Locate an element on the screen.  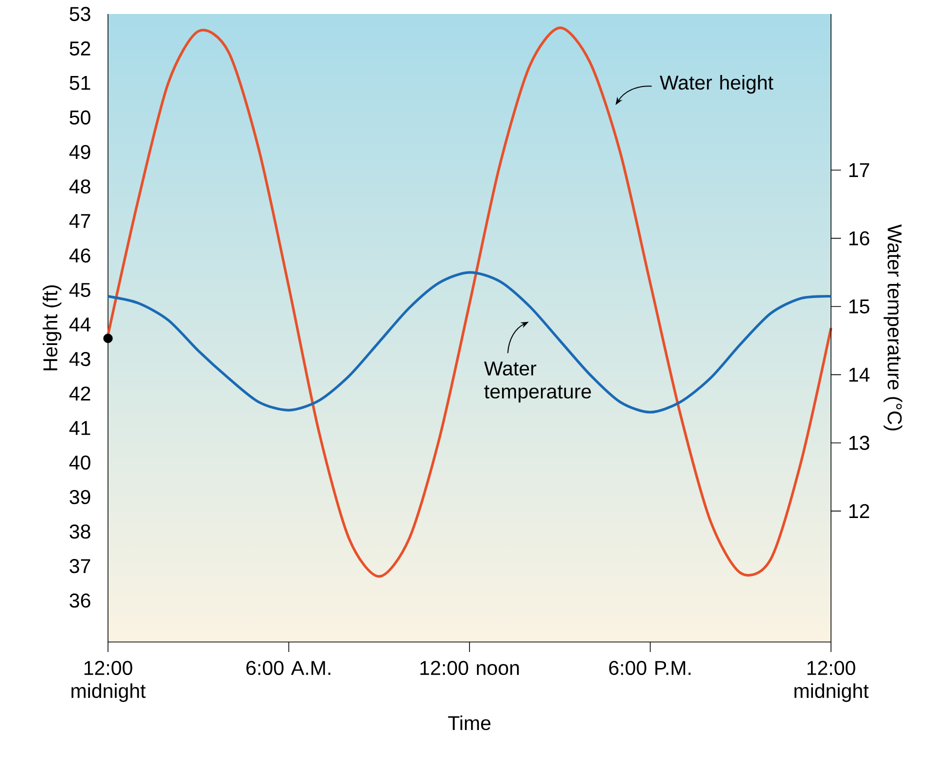
y2-tick-label: 13 is located at coordinates (859, 443).